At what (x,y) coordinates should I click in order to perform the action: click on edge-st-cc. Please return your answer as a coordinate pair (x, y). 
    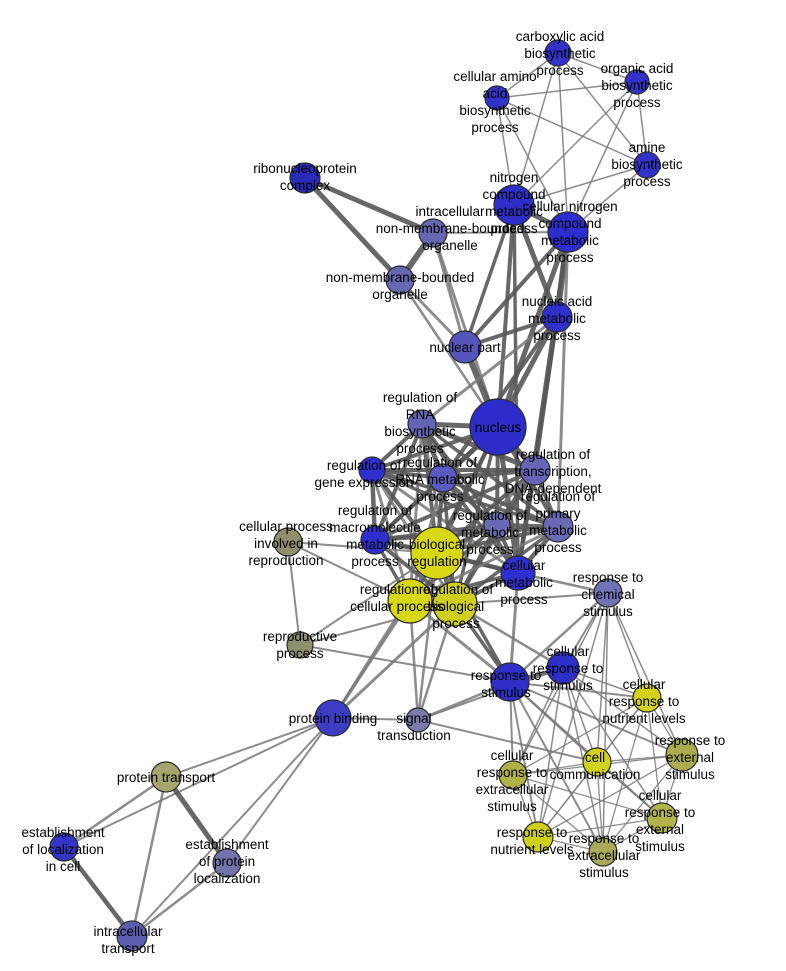
    Looking at the image, I should click on (507, 741).